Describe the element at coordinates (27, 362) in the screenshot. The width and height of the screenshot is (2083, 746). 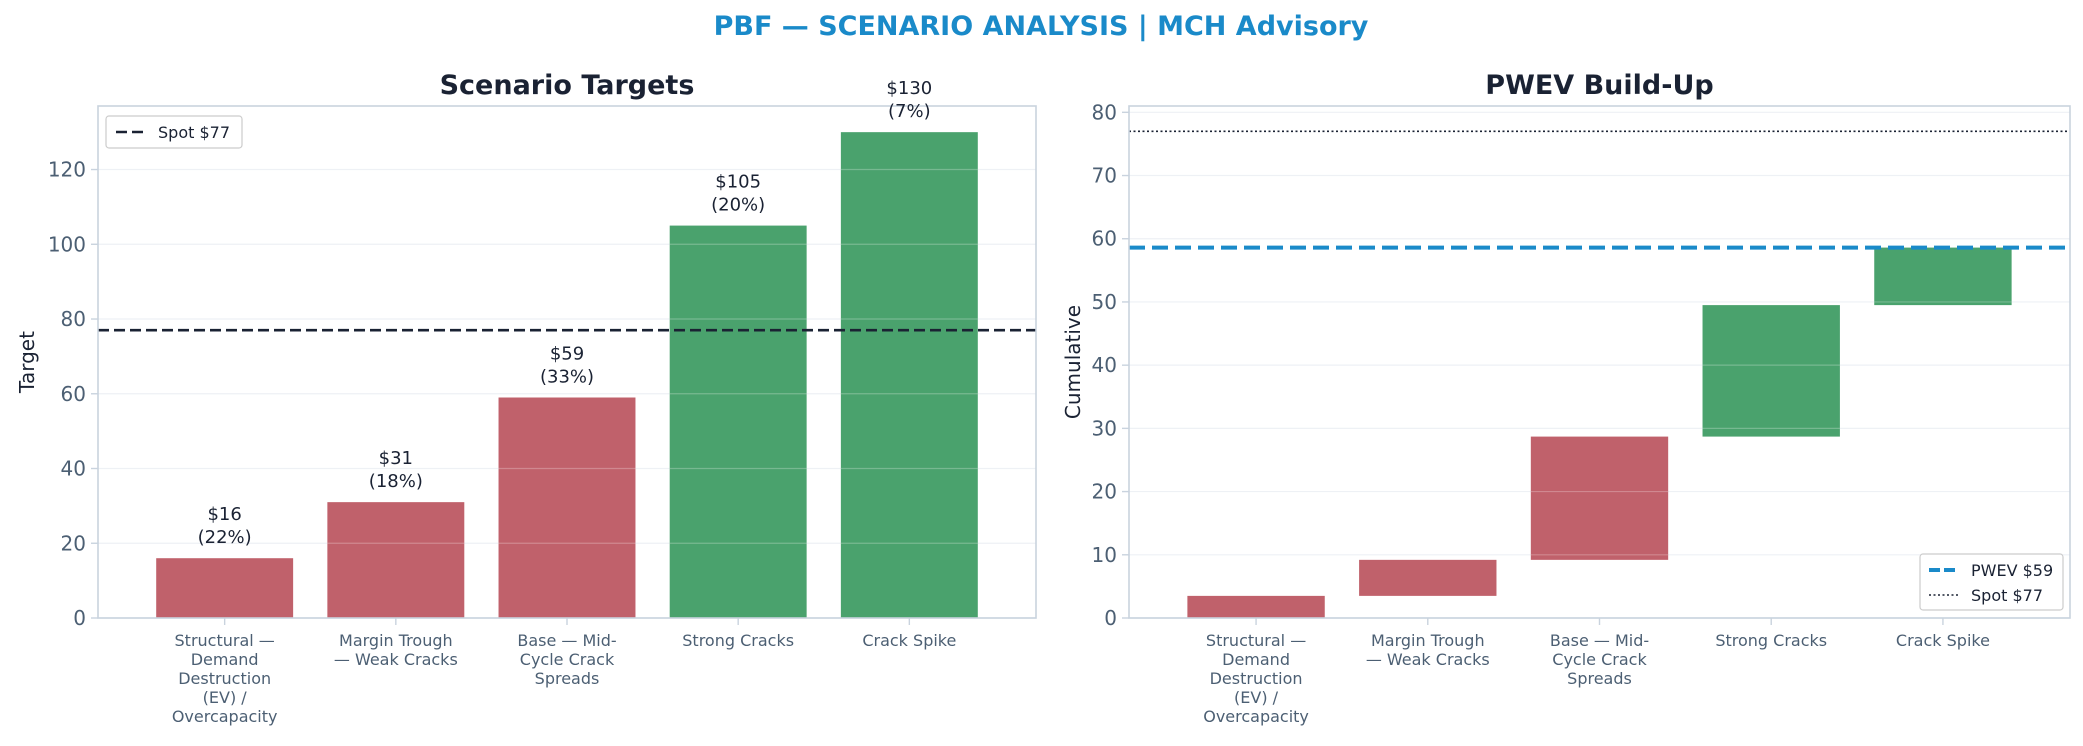
I see `y-axis-label: Target` at that location.